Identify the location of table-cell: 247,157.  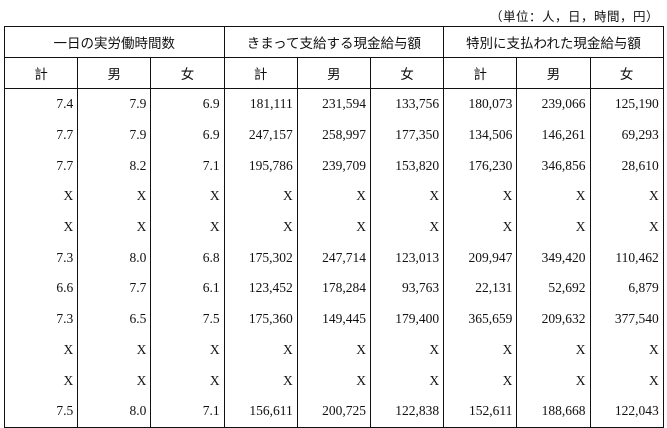
(260, 135).